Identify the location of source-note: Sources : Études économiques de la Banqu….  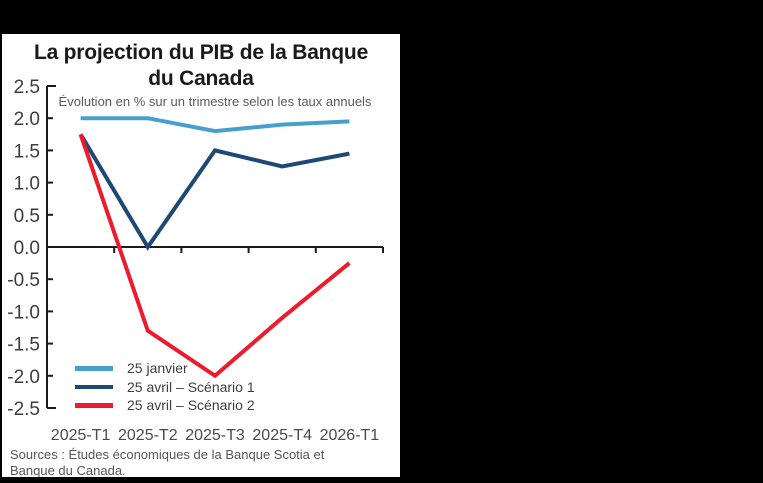
(167, 462).